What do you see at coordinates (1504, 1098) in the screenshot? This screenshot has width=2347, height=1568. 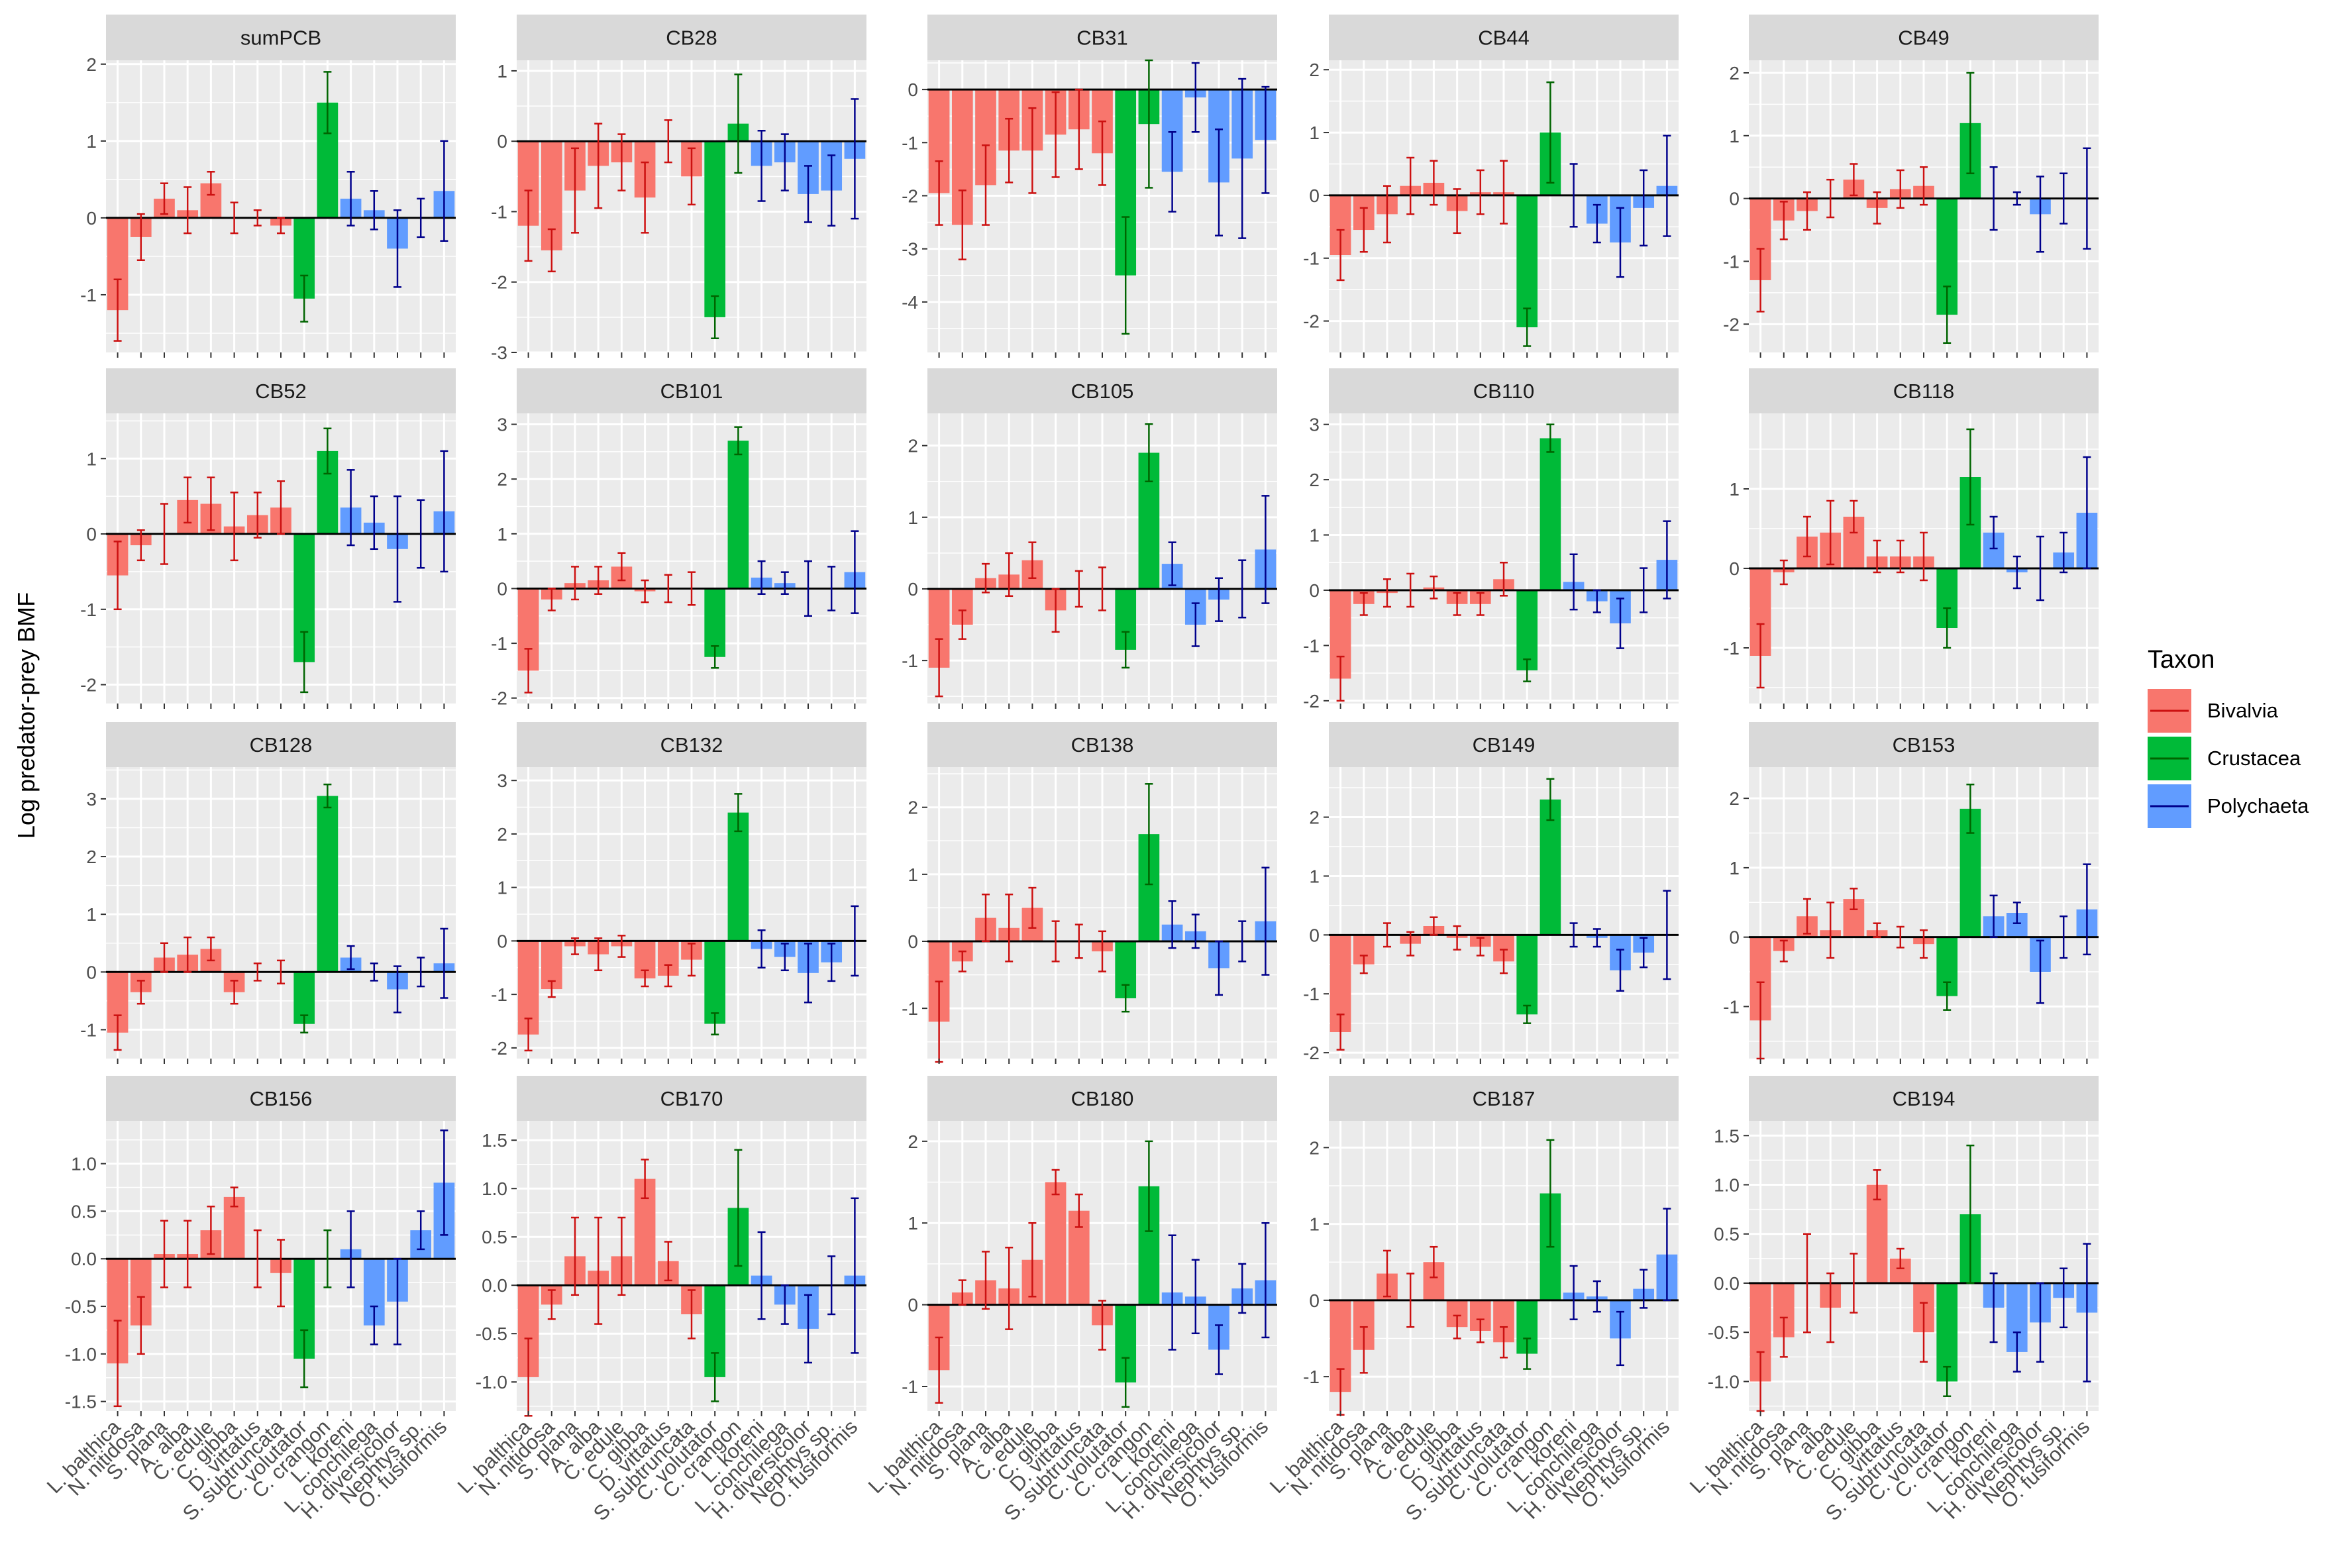 I see `panel-title: CB187` at bounding box center [1504, 1098].